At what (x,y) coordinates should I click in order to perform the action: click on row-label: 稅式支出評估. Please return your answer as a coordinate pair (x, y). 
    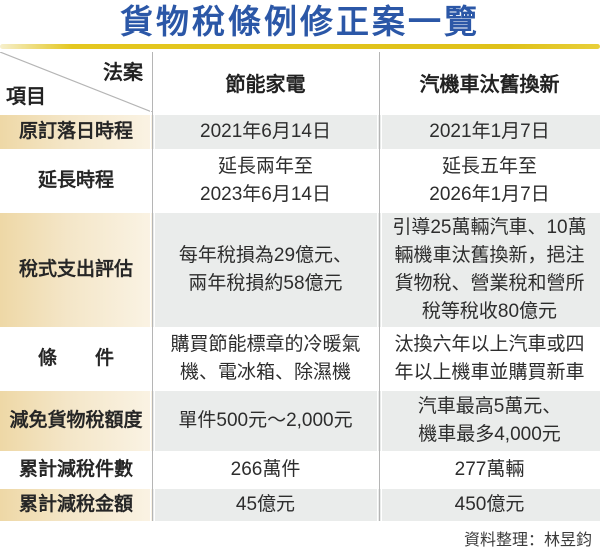
    Looking at the image, I should click on (76, 270).